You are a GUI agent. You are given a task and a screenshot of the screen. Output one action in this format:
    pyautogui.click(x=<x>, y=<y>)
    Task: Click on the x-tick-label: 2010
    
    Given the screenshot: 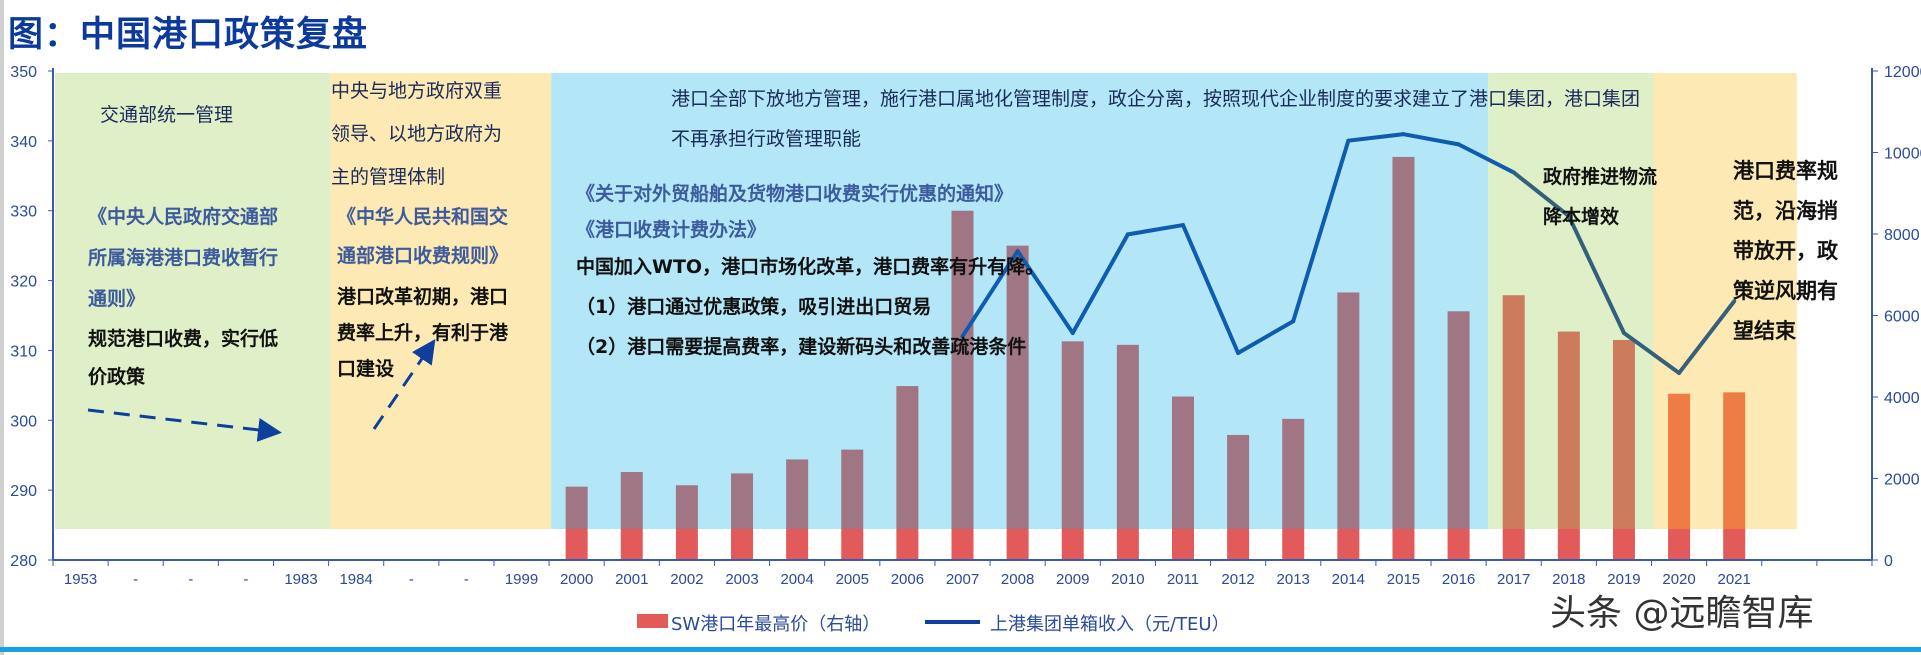 What is the action you would take?
    pyautogui.click(x=1127, y=579)
    